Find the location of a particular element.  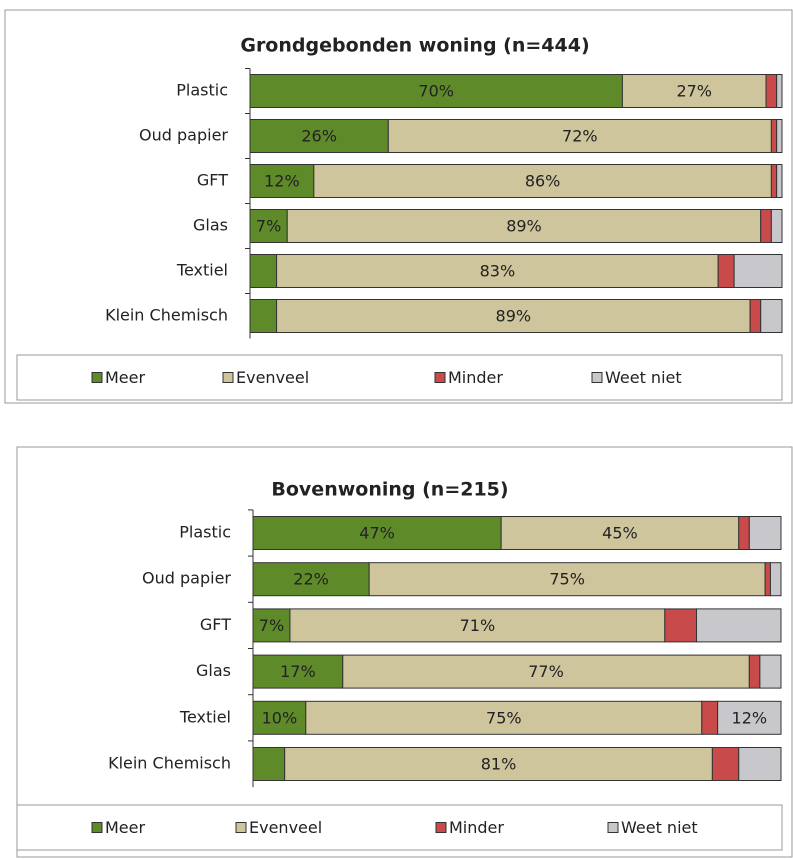

value-label: 22% is located at coordinates (311, 579).